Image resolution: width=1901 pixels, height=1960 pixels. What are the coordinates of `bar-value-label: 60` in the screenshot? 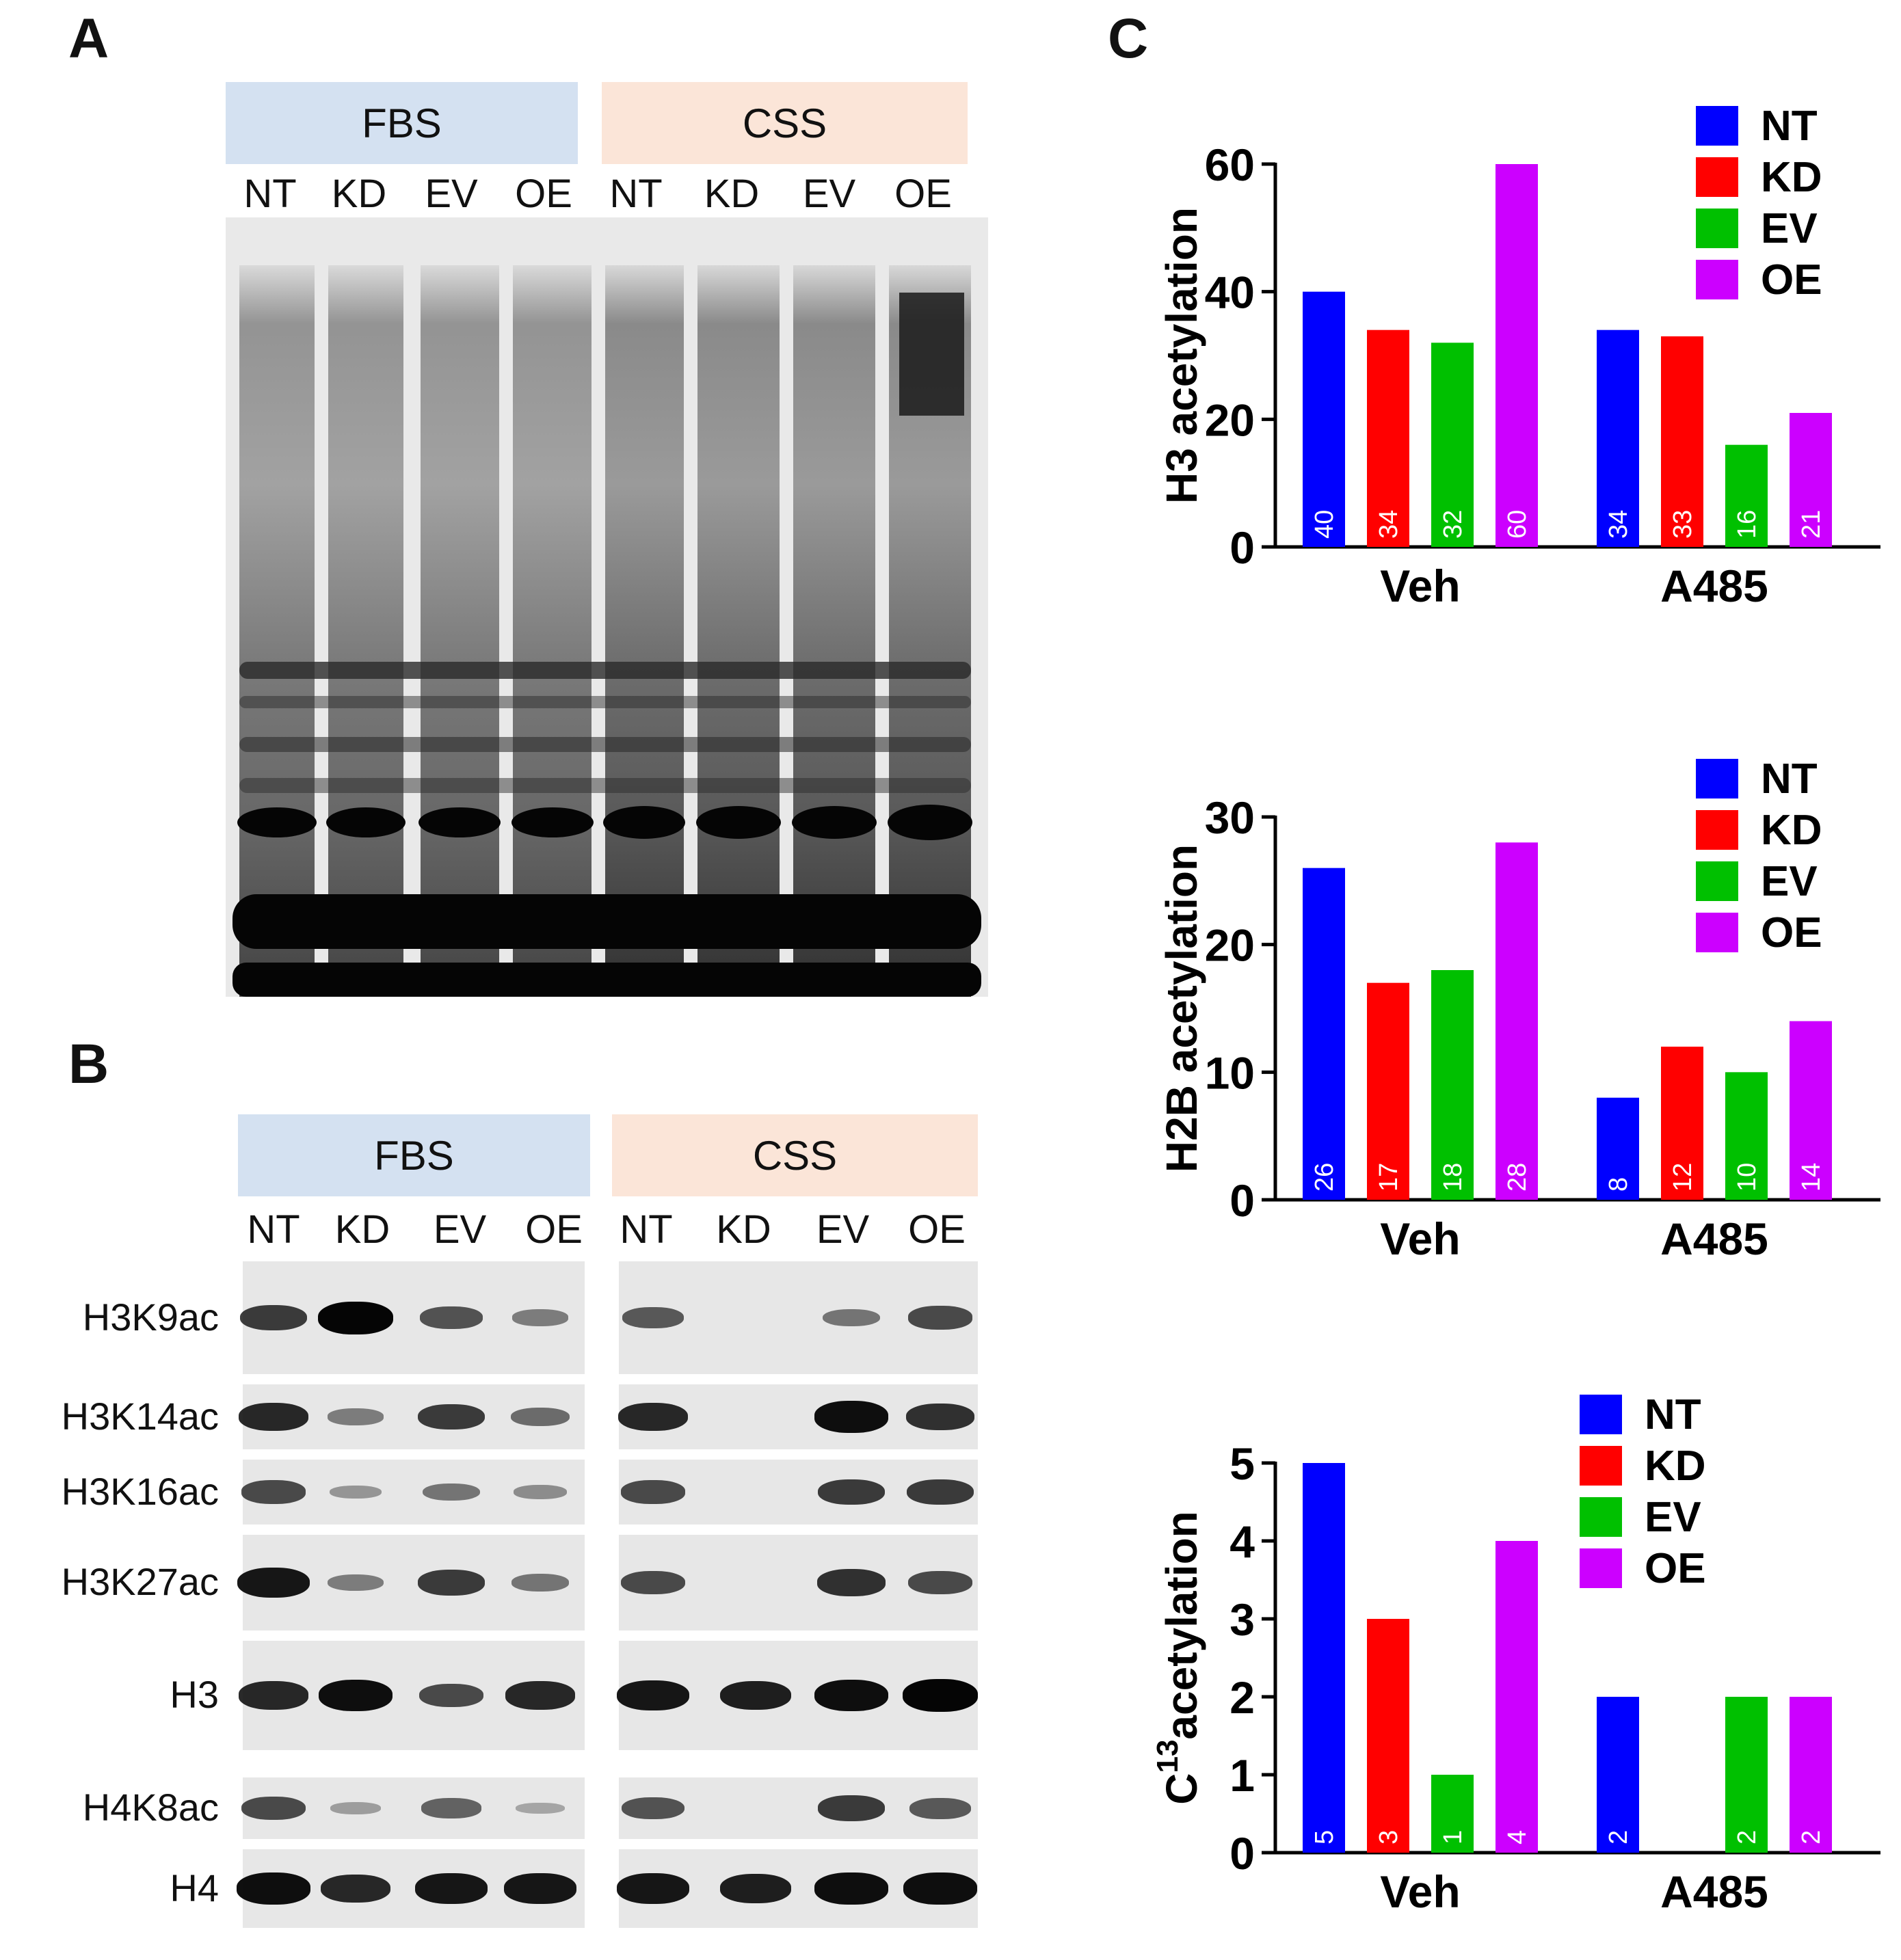 It's located at (1517, 524).